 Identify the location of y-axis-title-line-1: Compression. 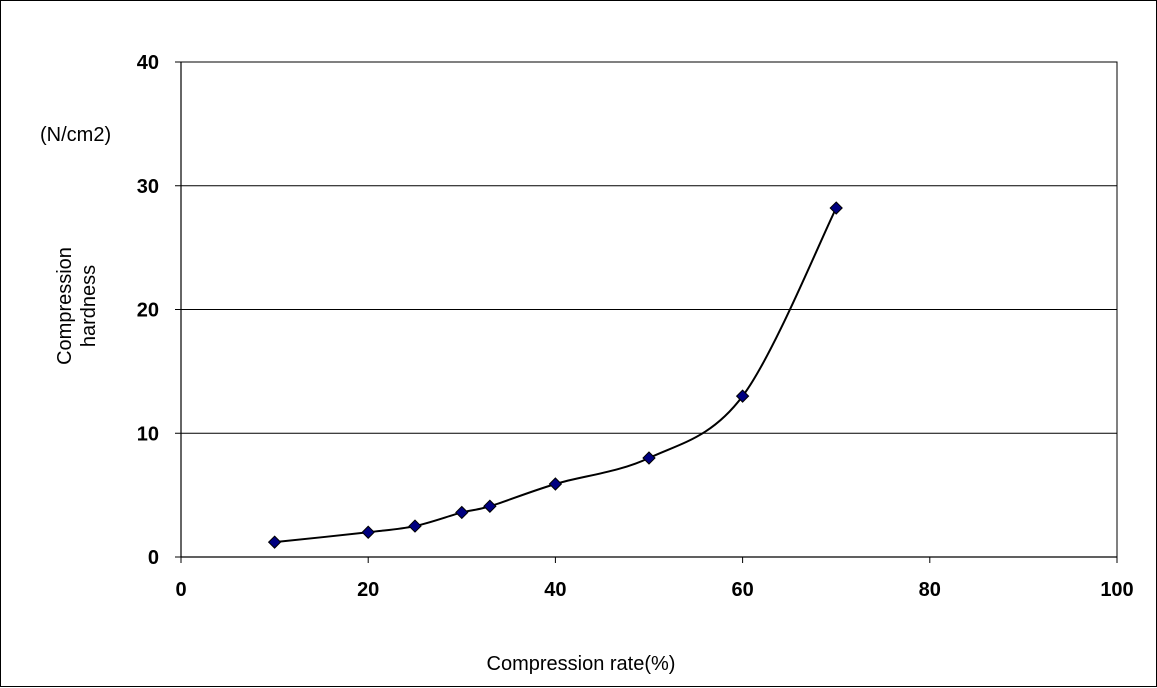
(65, 306).